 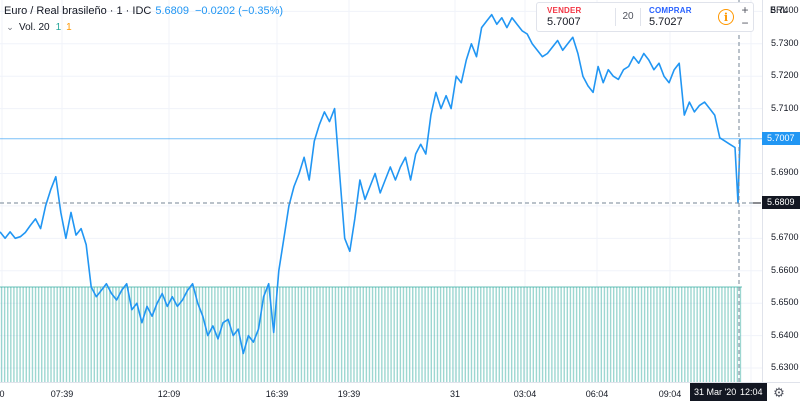 What do you see at coordinates (10, 27) in the screenshot?
I see `chevron-down-icon: ⌄` at bounding box center [10, 27].